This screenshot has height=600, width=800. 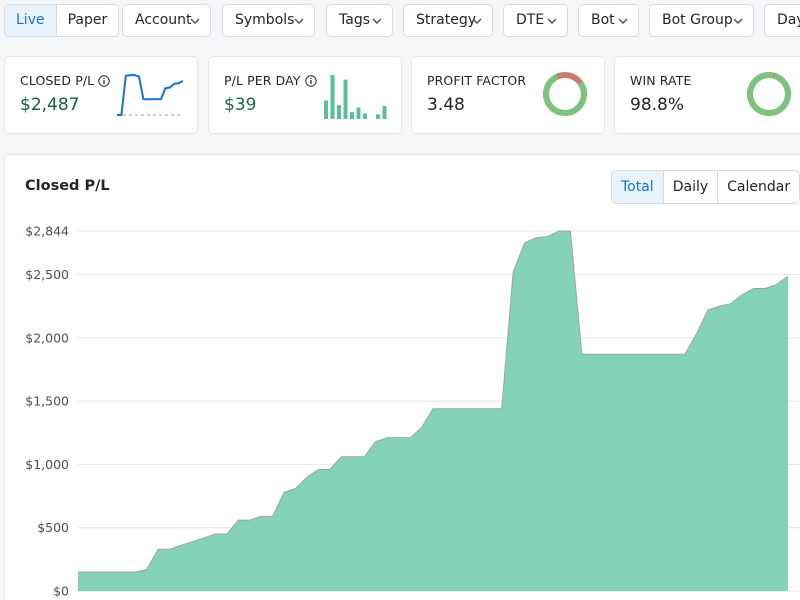 I want to click on win-rate-card: WIN RATE 98.8%, so click(x=707, y=95).